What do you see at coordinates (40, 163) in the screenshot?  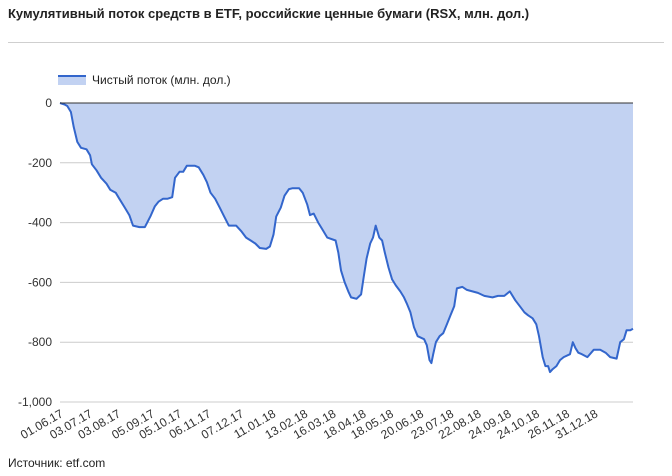 I see `y-tick-label: -200` at bounding box center [40, 163].